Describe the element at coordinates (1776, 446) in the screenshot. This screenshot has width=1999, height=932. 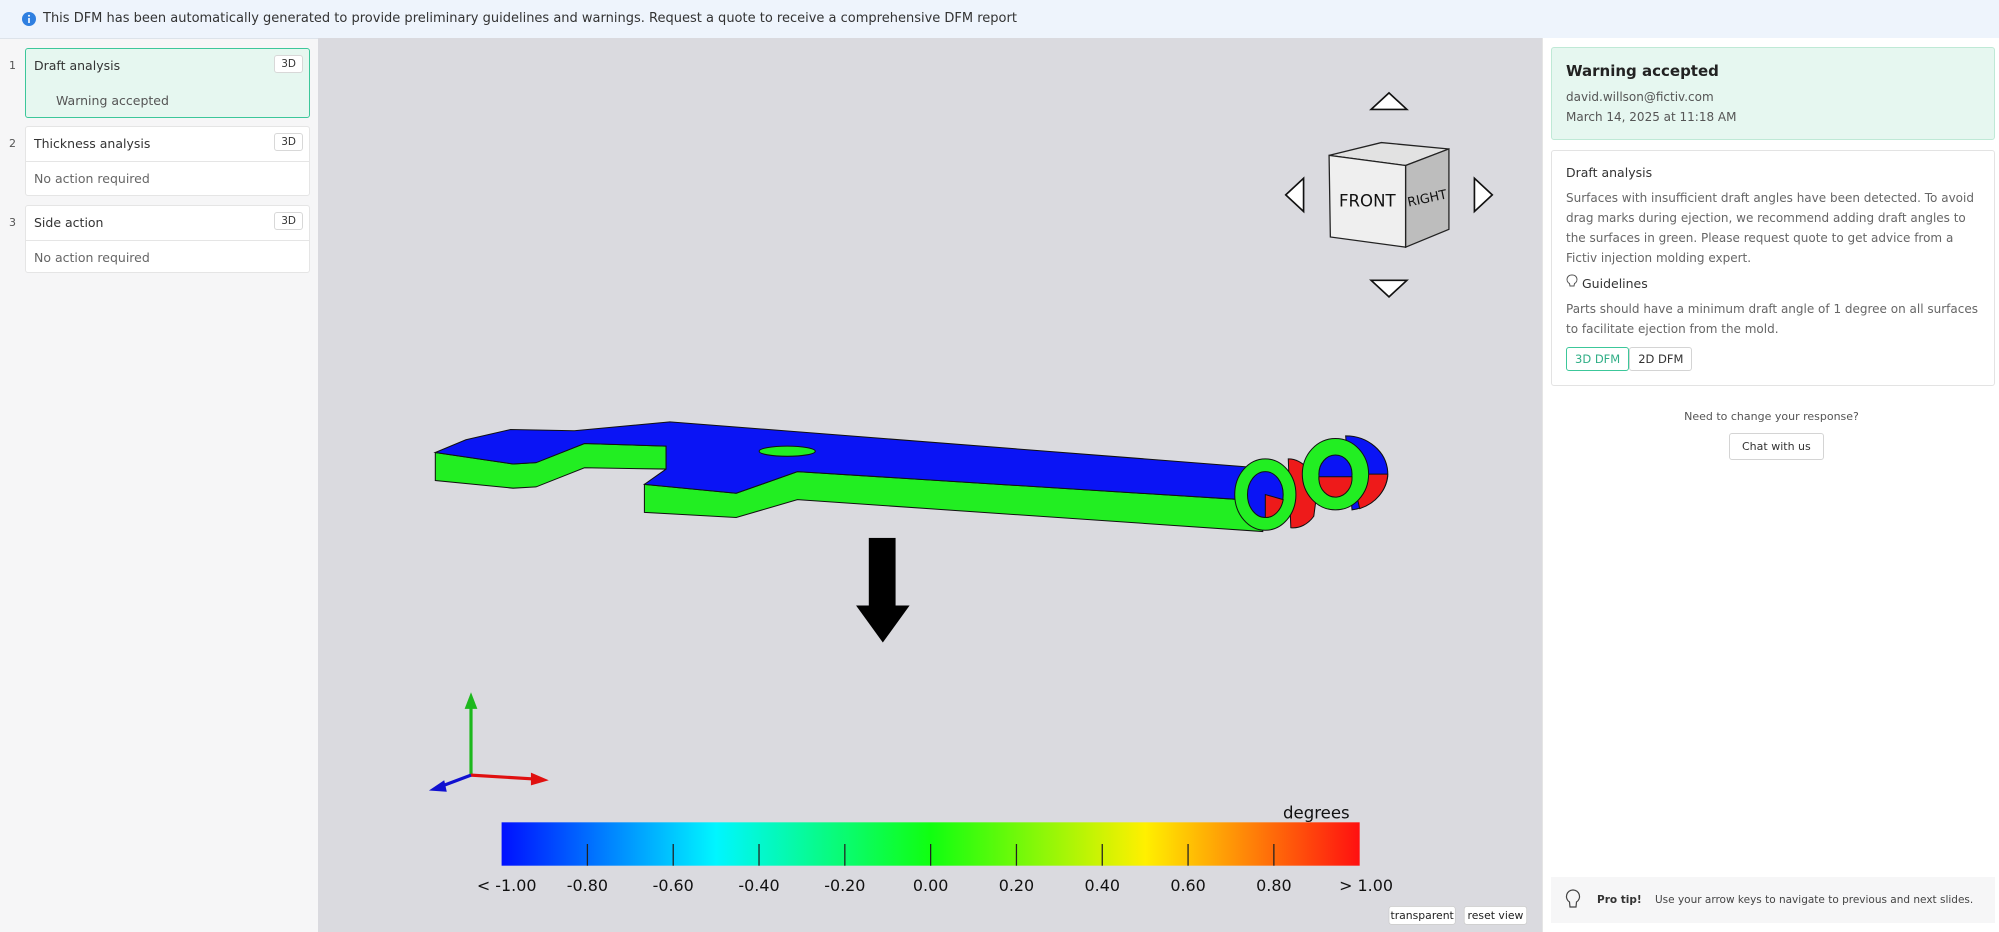
I see `chat-button: Chat with us` at that location.